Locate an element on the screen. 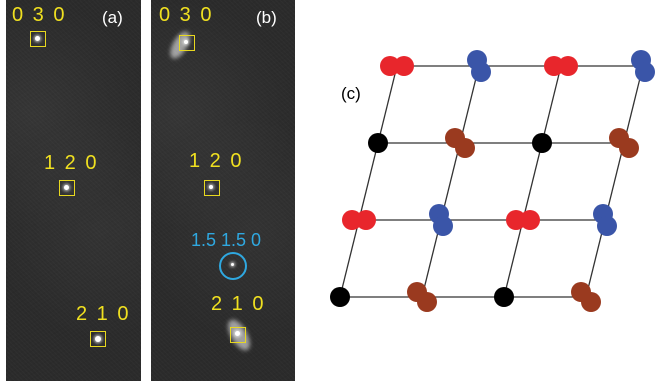 The height and width of the screenshot is (381, 655). spot-circle-1.5-1.5-0 is located at coordinates (233, 266).